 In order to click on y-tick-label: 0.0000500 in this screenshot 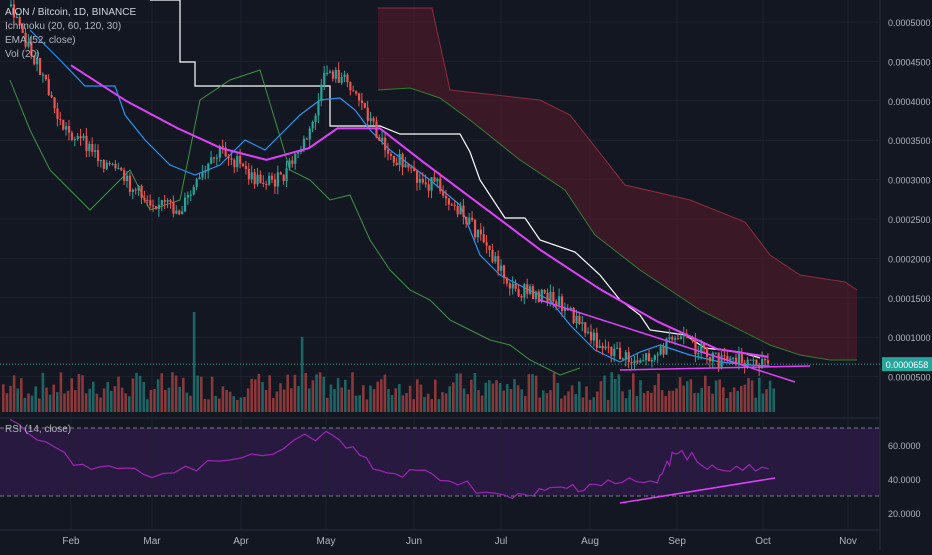, I will do `click(909, 378)`.